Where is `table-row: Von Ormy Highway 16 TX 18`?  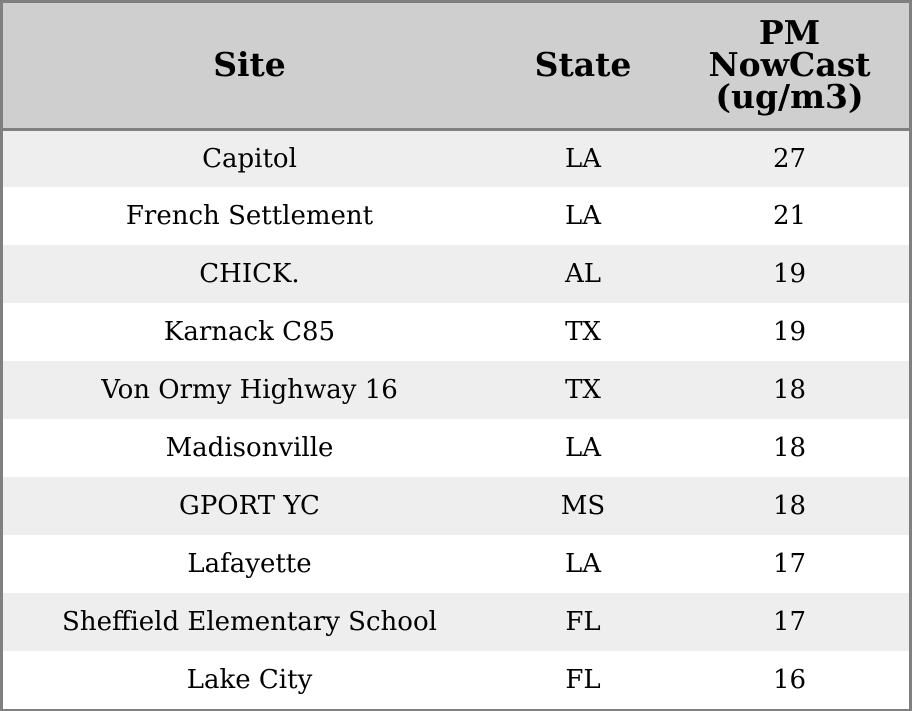
table-row: Von Ormy Highway 16 TX 18 is located at coordinates (456, 390).